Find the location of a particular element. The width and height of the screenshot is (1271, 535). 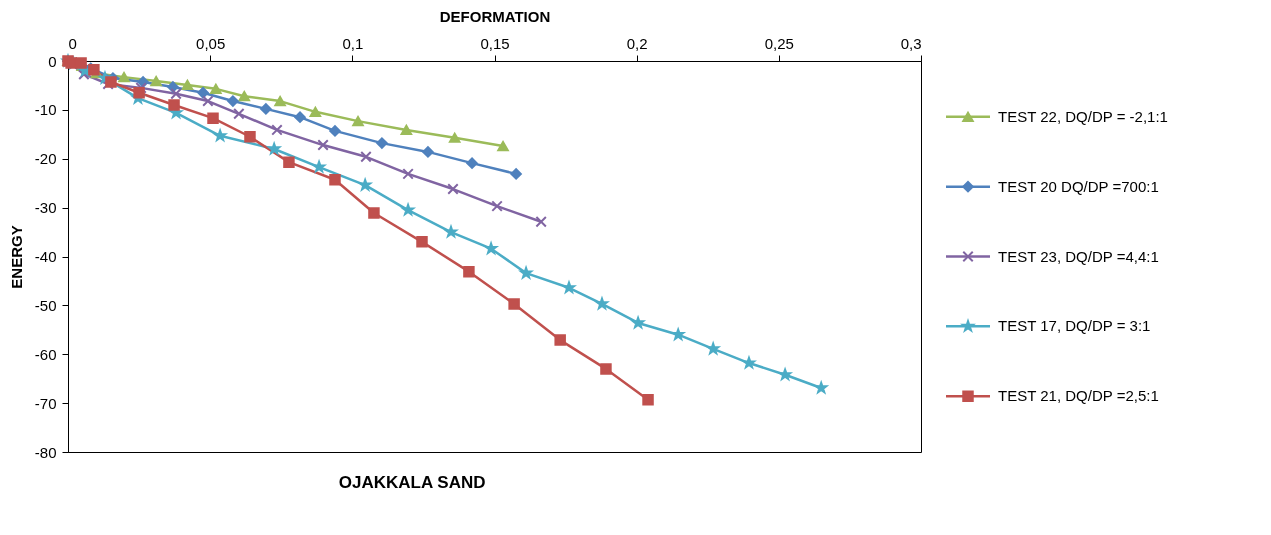

x-tick-label: 0,3 is located at coordinates (911, 43).